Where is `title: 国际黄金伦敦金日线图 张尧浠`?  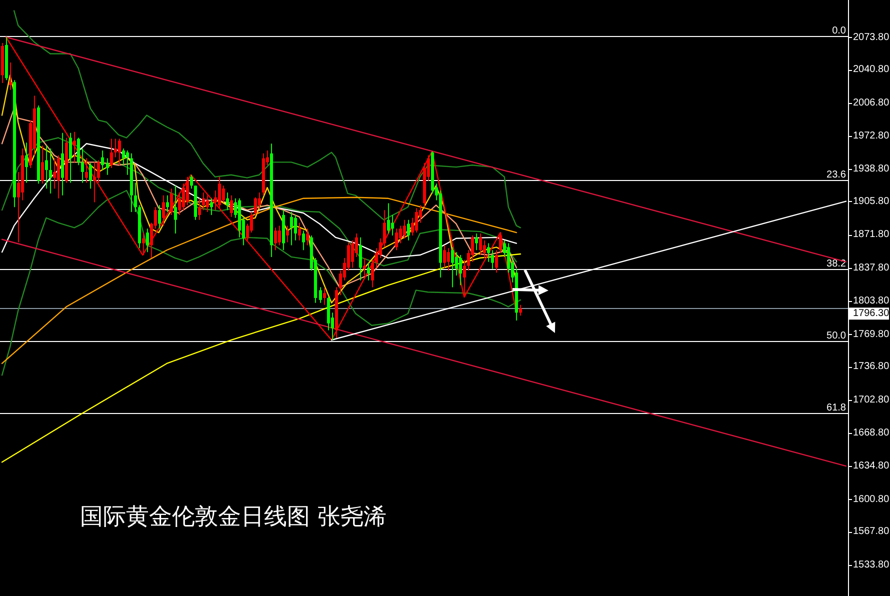 title: 国际黄金伦敦金日线图 张尧浠 is located at coordinates (233, 517).